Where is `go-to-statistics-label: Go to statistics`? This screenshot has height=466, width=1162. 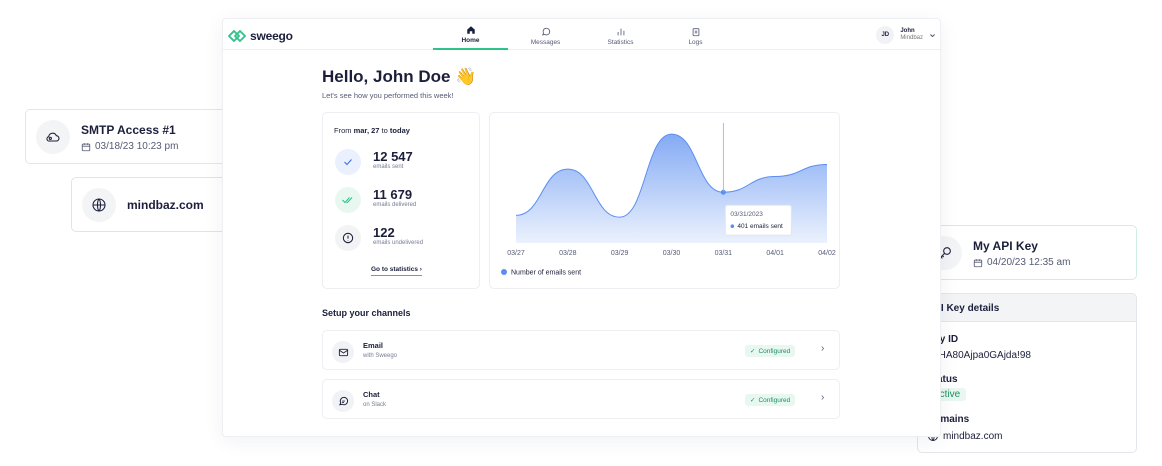
go-to-statistics-label: Go to statistics is located at coordinates (394, 269).